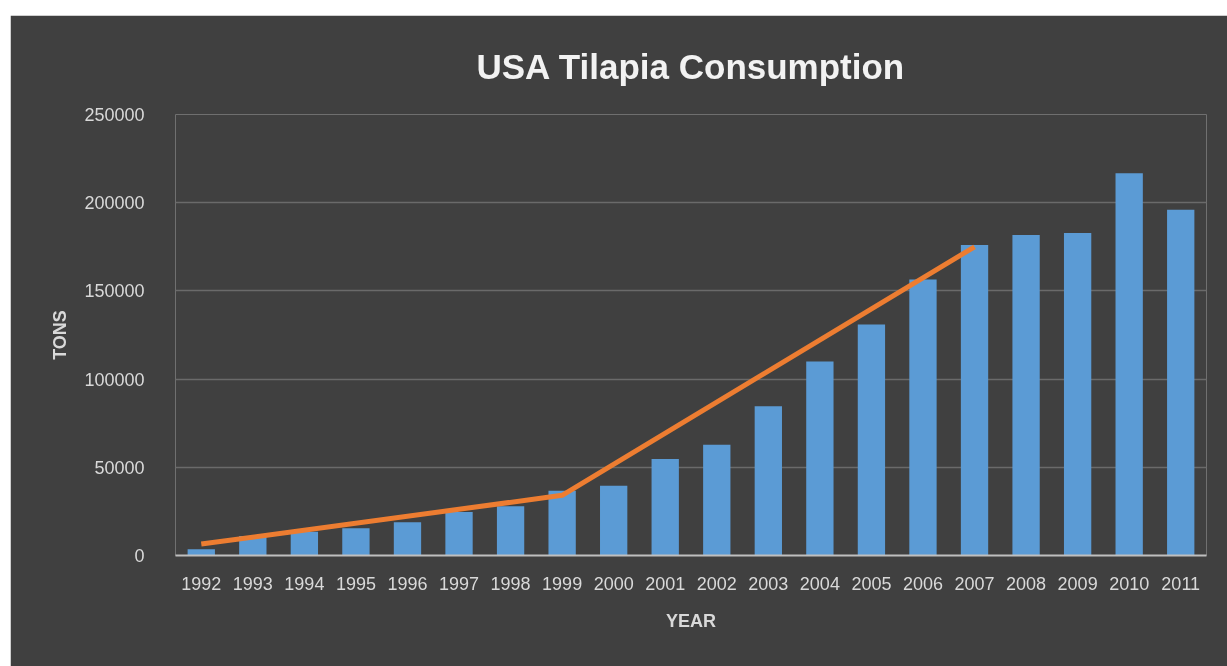  What do you see at coordinates (768, 583) in the screenshot?
I see `x-tick-label: 2003` at bounding box center [768, 583].